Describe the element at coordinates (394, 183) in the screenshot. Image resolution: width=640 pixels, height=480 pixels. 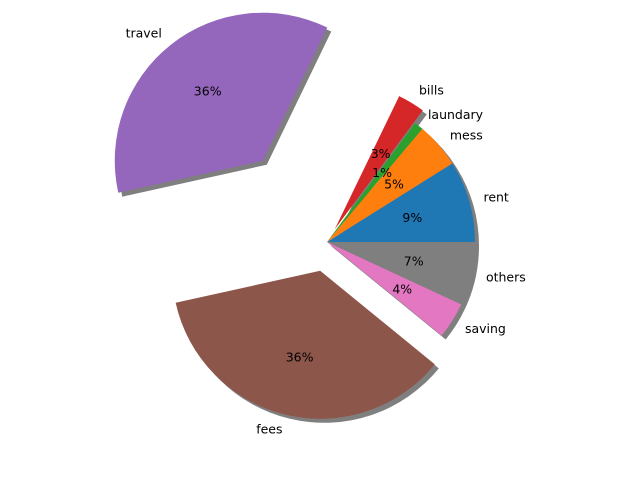
I see `percent-label-mess: 5%` at that location.